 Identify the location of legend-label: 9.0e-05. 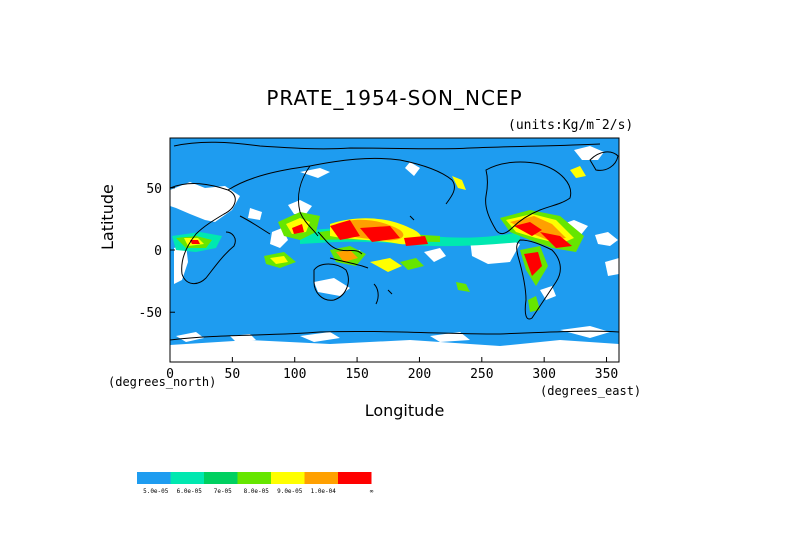
(290, 491).